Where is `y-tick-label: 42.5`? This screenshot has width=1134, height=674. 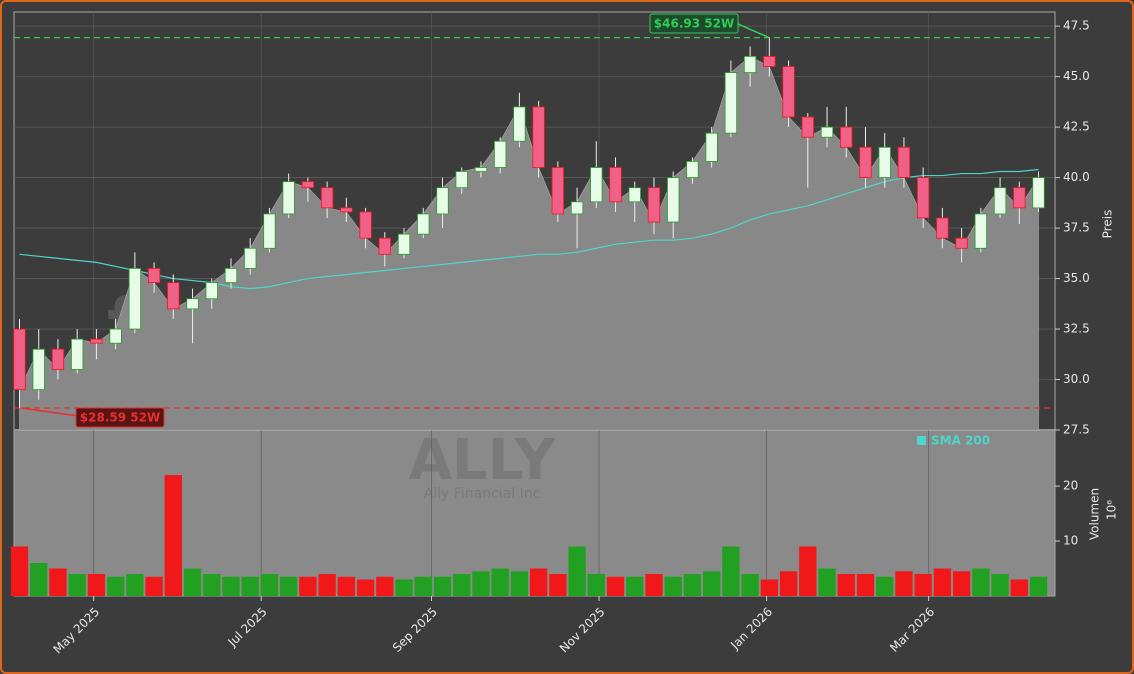 y-tick-label: 42.5 is located at coordinates (1076, 127).